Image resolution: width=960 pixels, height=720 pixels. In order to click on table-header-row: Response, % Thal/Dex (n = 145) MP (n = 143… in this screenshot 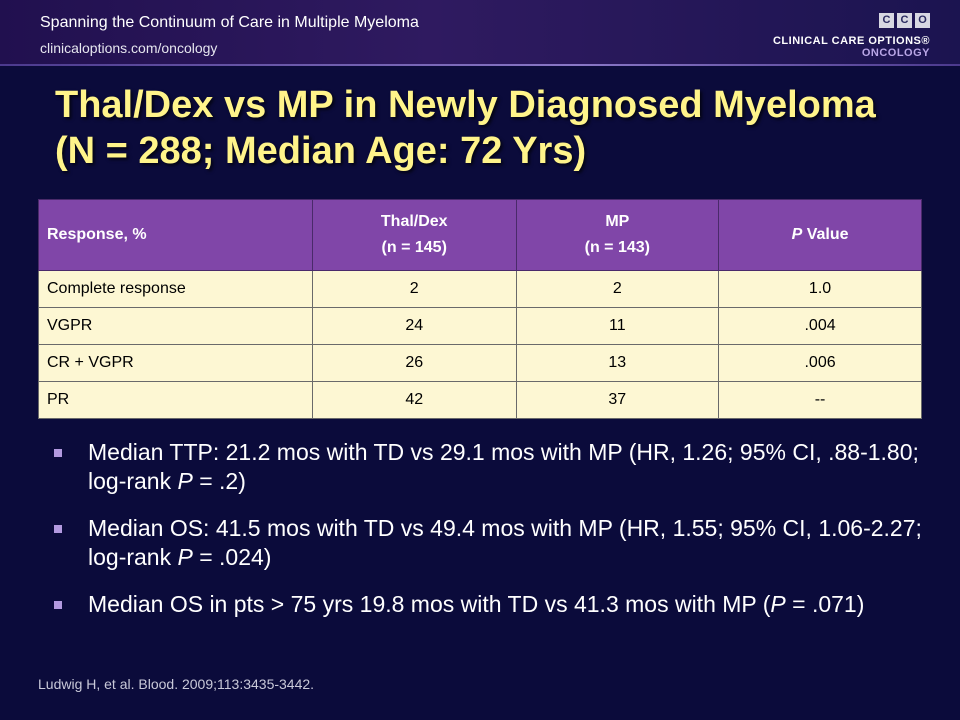, I will do `click(480, 235)`.